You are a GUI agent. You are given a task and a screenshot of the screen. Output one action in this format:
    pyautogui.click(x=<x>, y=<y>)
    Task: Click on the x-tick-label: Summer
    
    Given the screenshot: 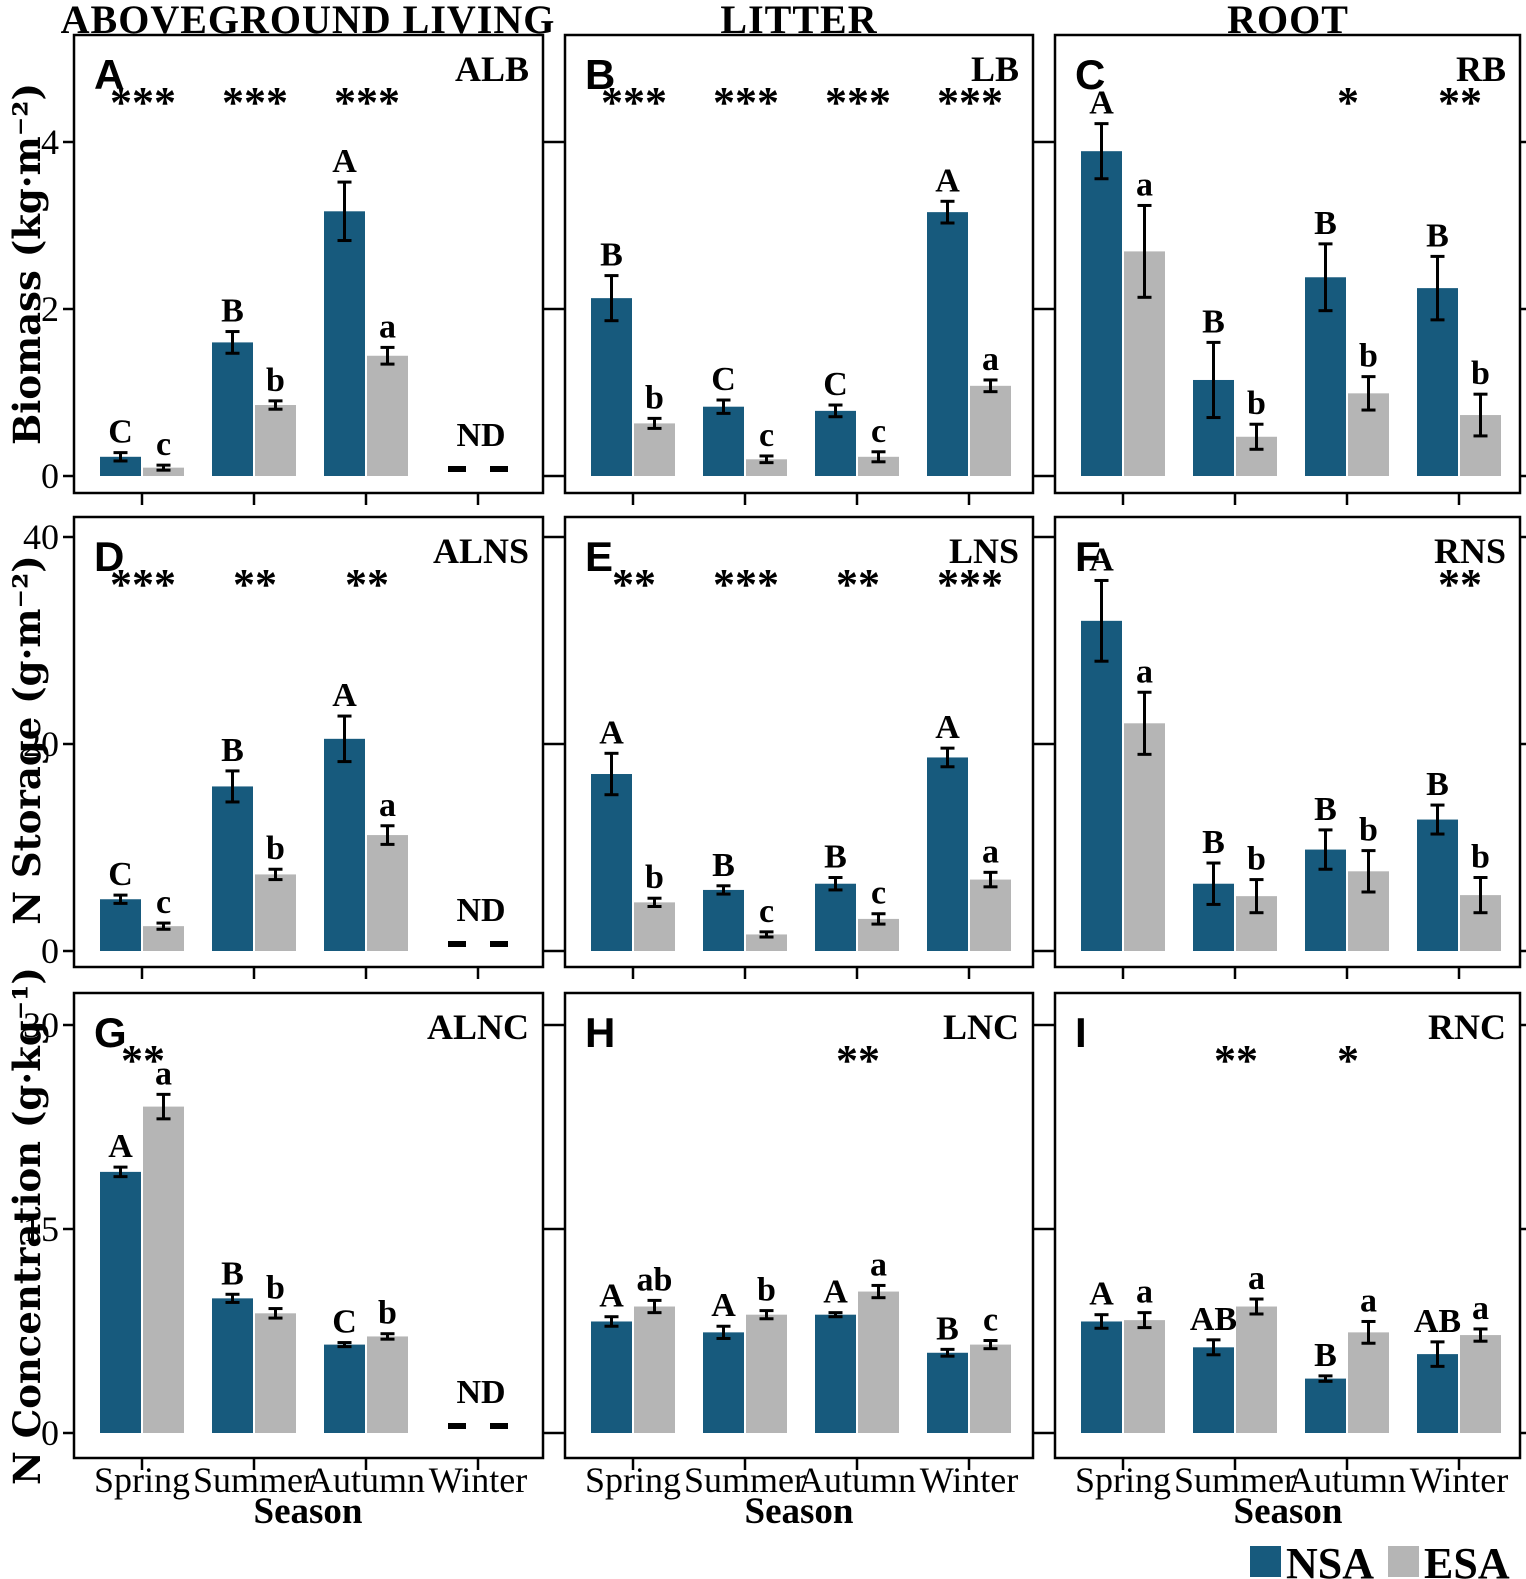 What is the action you would take?
    pyautogui.click(x=254, y=1480)
    